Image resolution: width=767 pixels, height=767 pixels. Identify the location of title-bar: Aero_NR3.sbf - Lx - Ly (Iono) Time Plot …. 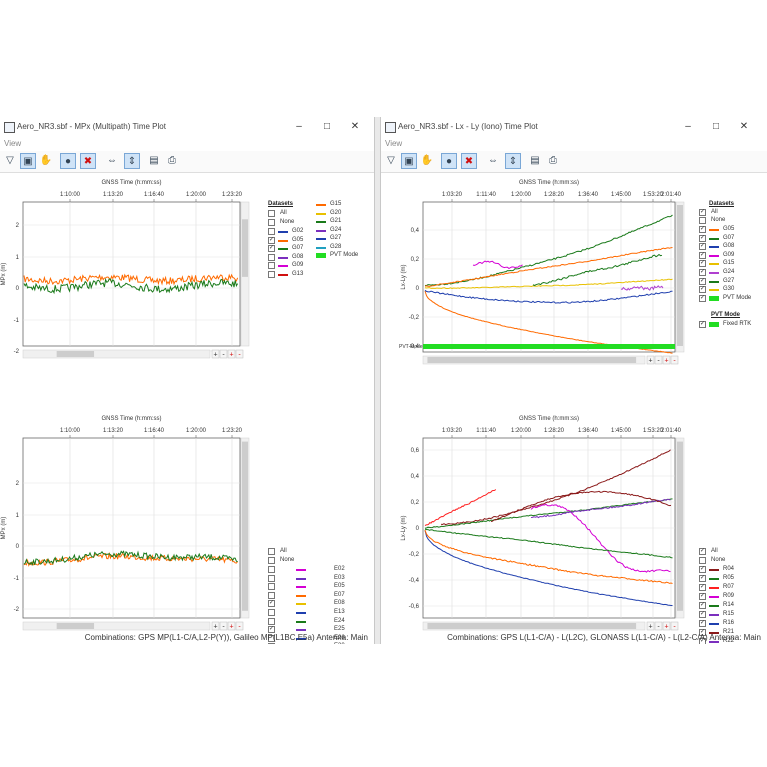
(574, 127).